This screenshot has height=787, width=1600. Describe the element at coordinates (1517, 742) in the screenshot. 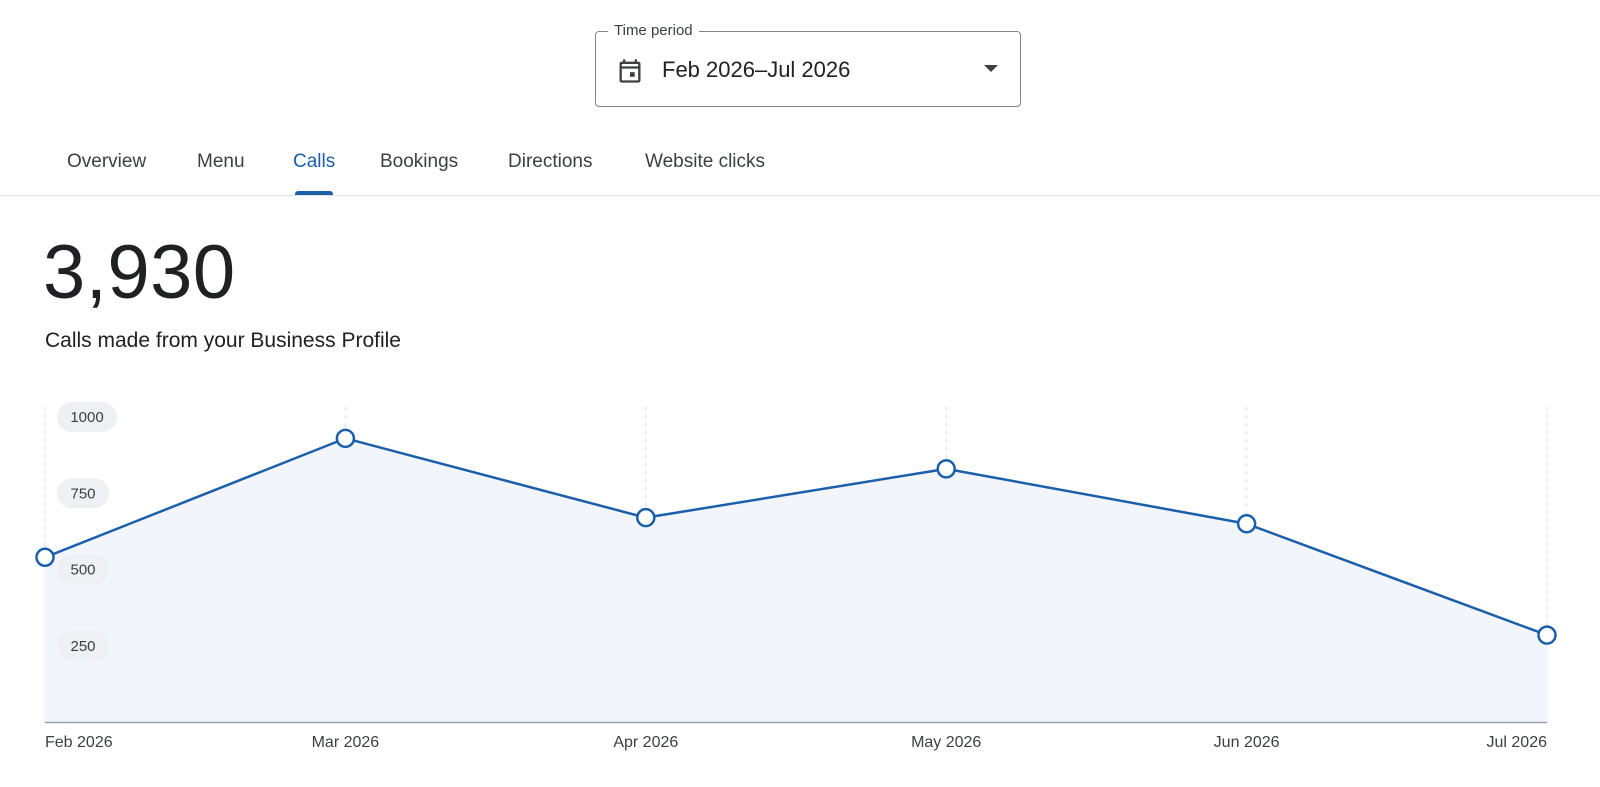

I see `x-tick-label: Jul 2026` at that location.